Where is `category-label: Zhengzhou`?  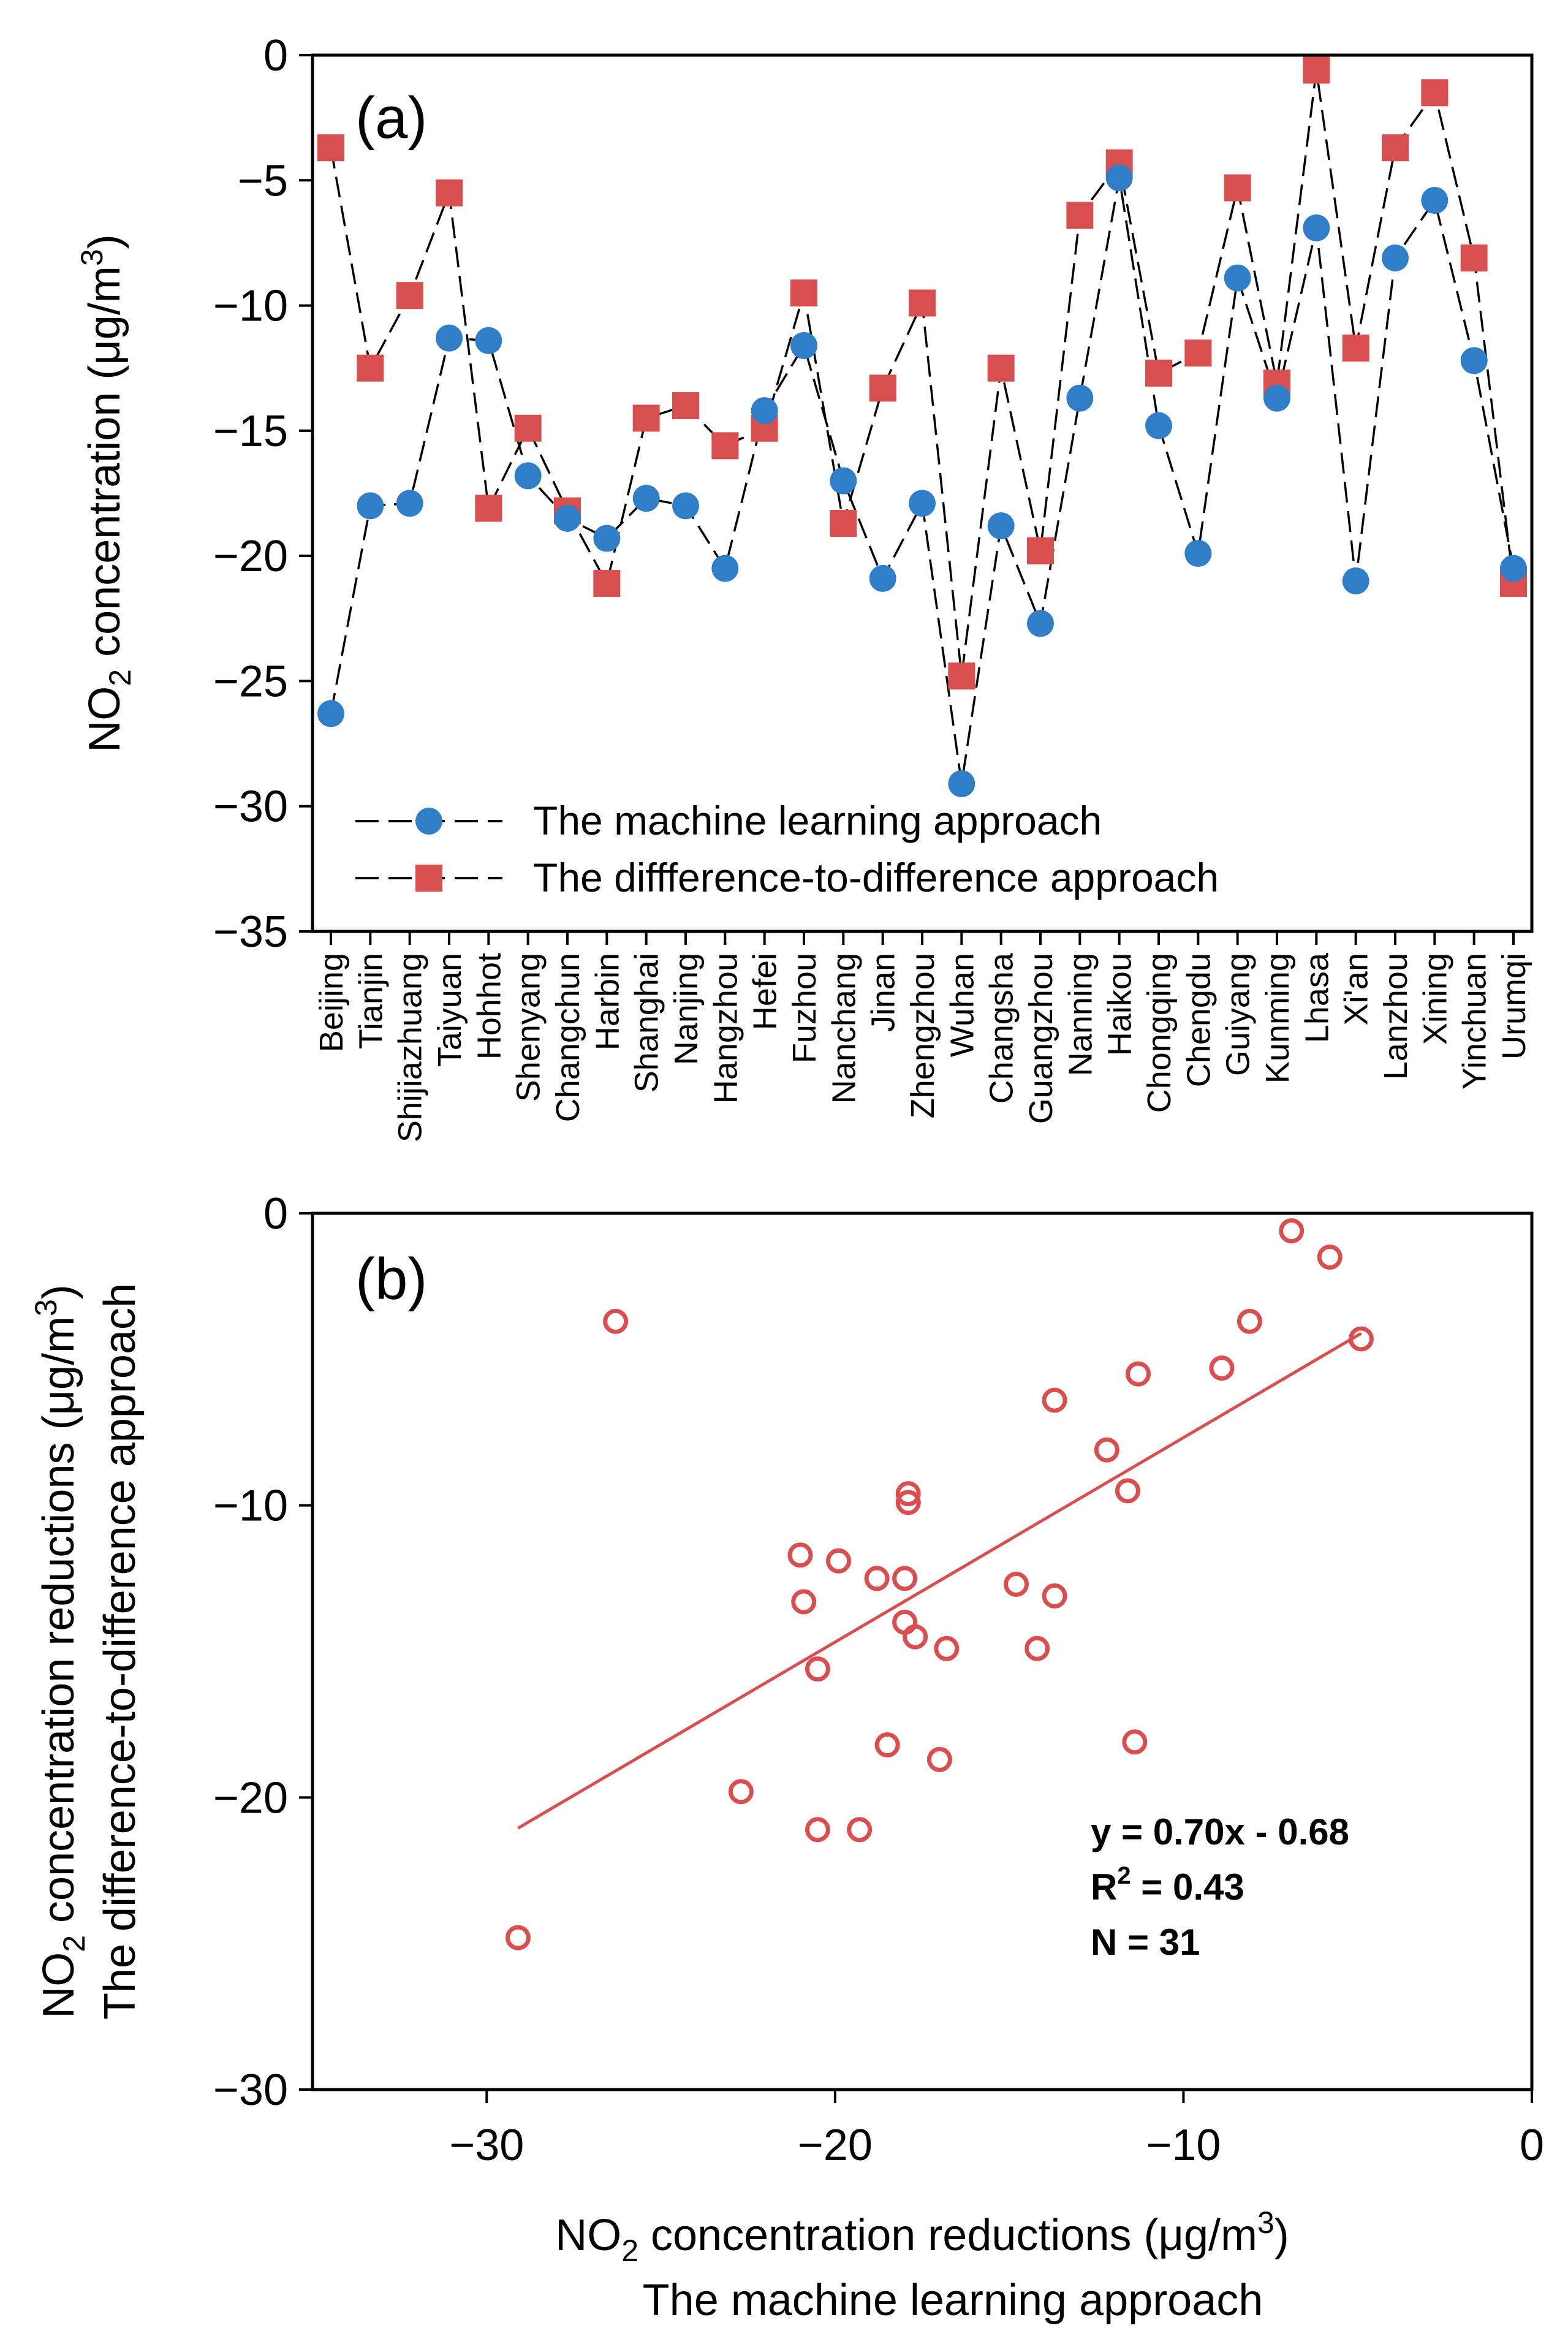
category-label: Zhengzhou is located at coordinates (922, 1035).